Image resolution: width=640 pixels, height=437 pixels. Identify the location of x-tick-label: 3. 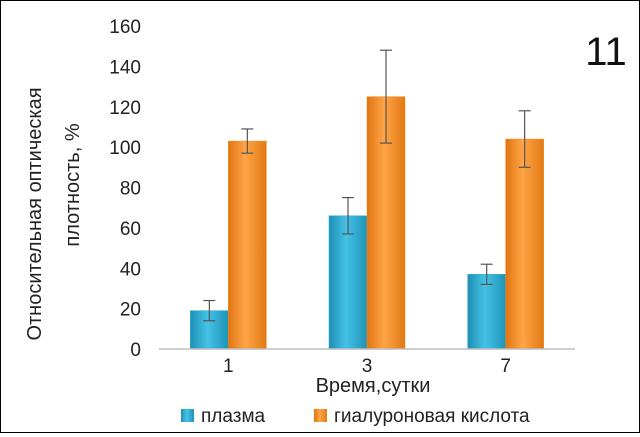
(367, 366).